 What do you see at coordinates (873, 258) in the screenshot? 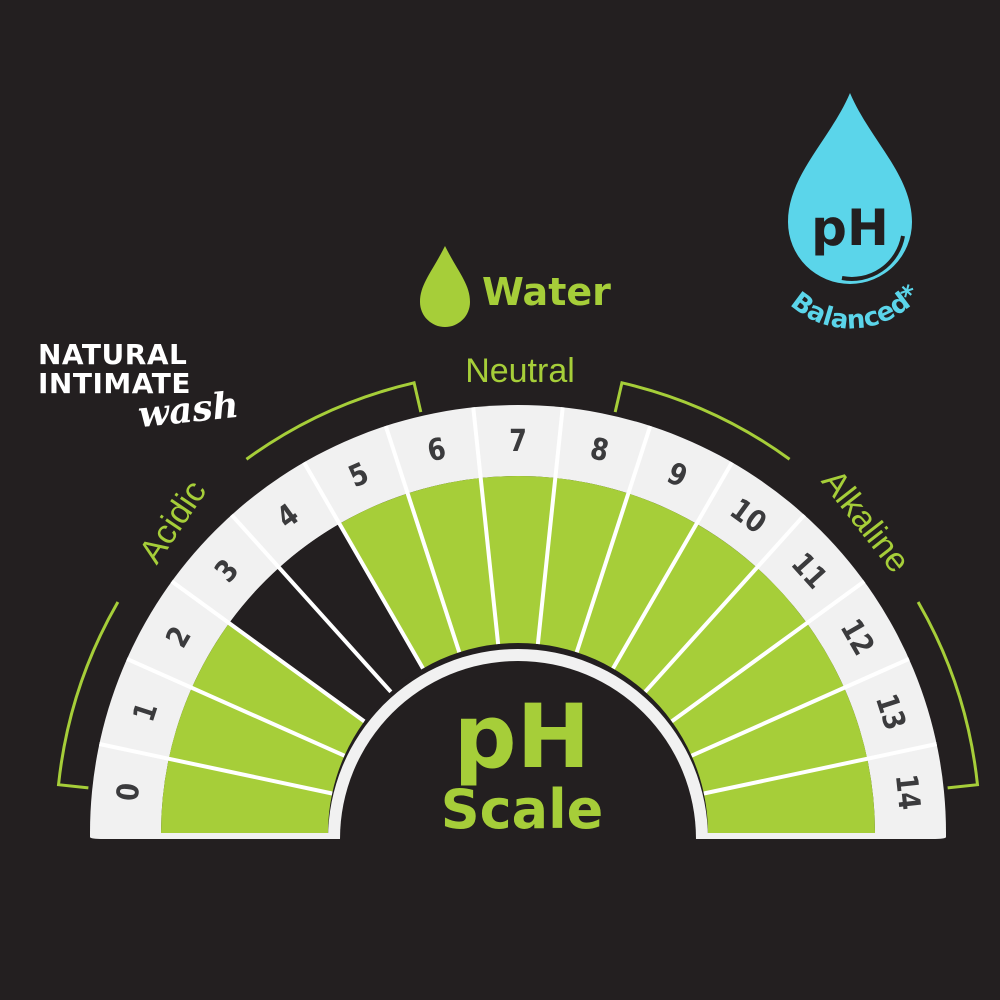
I see `badge-smile-curve` at bounding box center [873, 258].